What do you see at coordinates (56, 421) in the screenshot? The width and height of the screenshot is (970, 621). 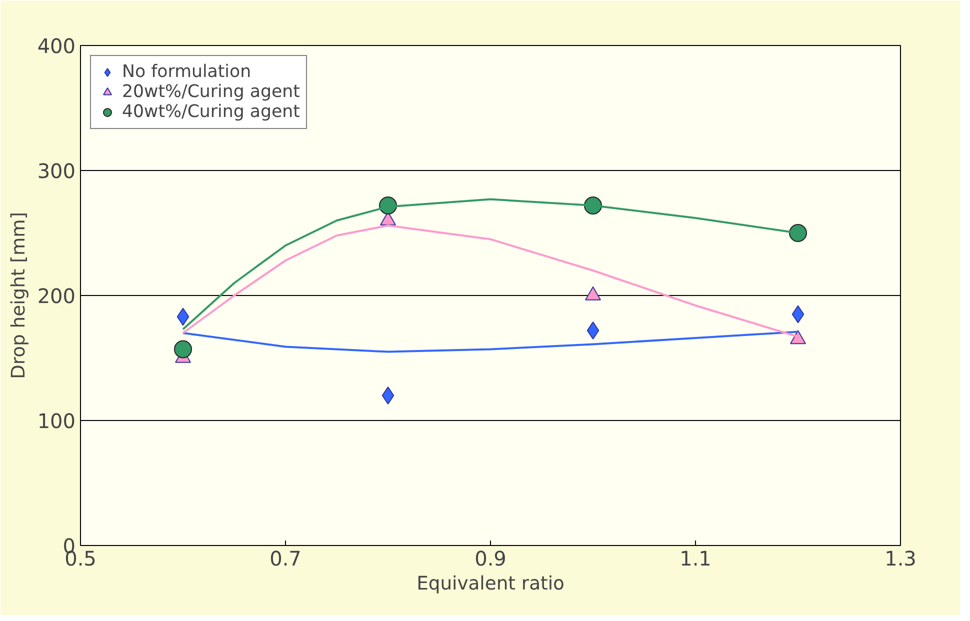 I see `y-tick-label: 100` at bounding box center [56, 421].